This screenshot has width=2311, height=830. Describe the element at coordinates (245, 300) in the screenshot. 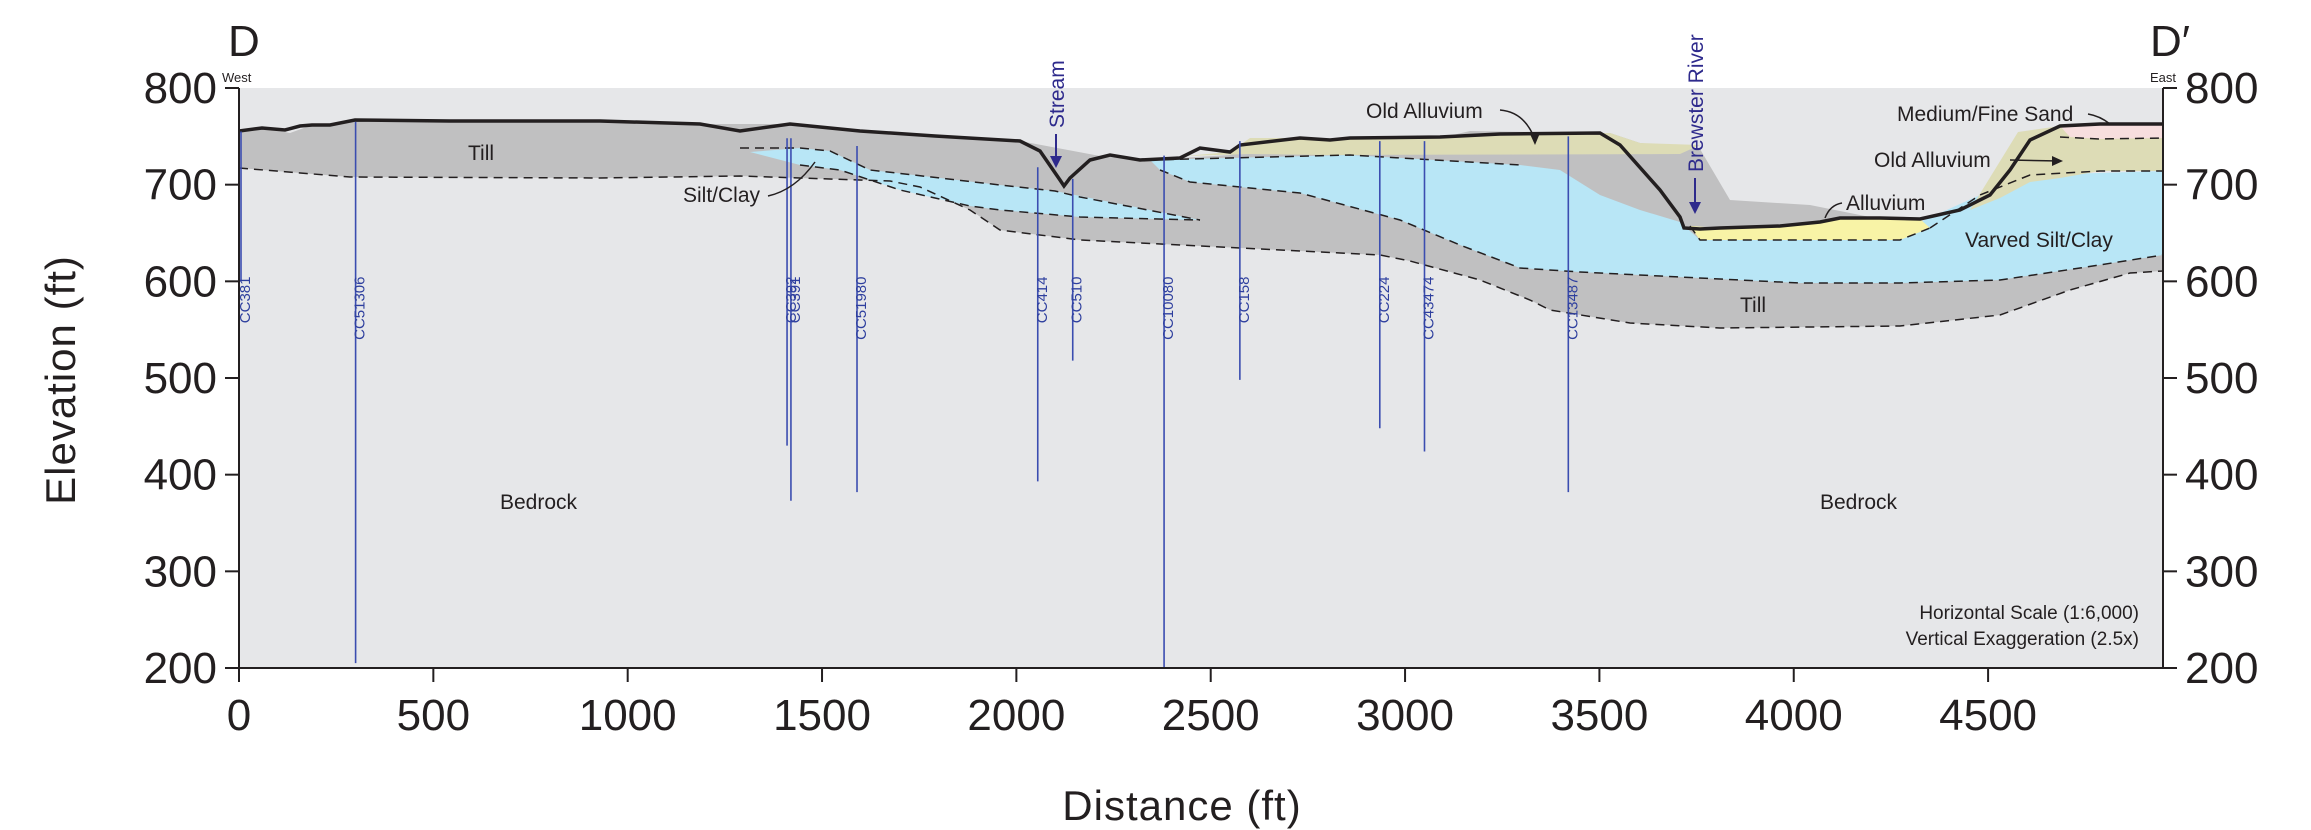

I see `well-label: CC381` at that location.